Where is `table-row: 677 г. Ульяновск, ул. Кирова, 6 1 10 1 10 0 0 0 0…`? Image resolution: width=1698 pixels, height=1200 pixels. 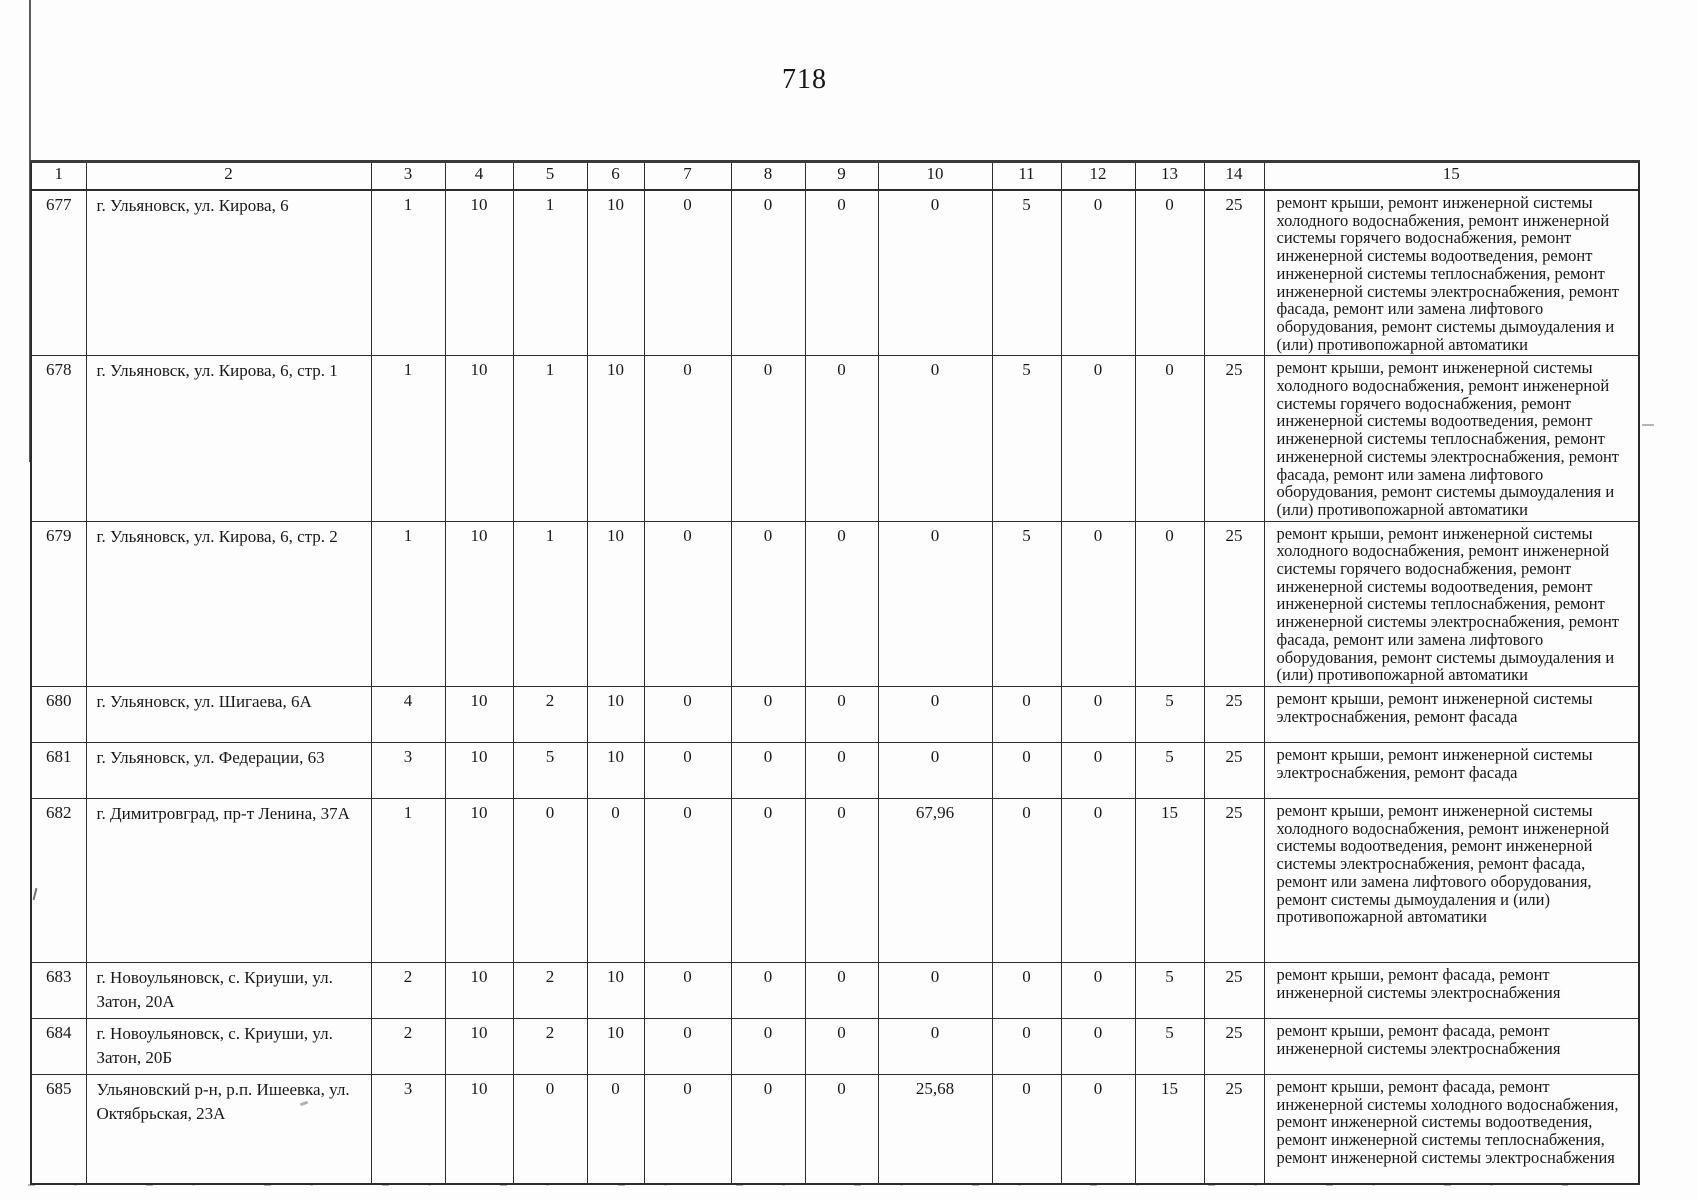
table-row: 677 г. Ульяновск, ул. Кирова, 6 1 10 1 10 0 0 0 0… is located at coordinates (835, 273).